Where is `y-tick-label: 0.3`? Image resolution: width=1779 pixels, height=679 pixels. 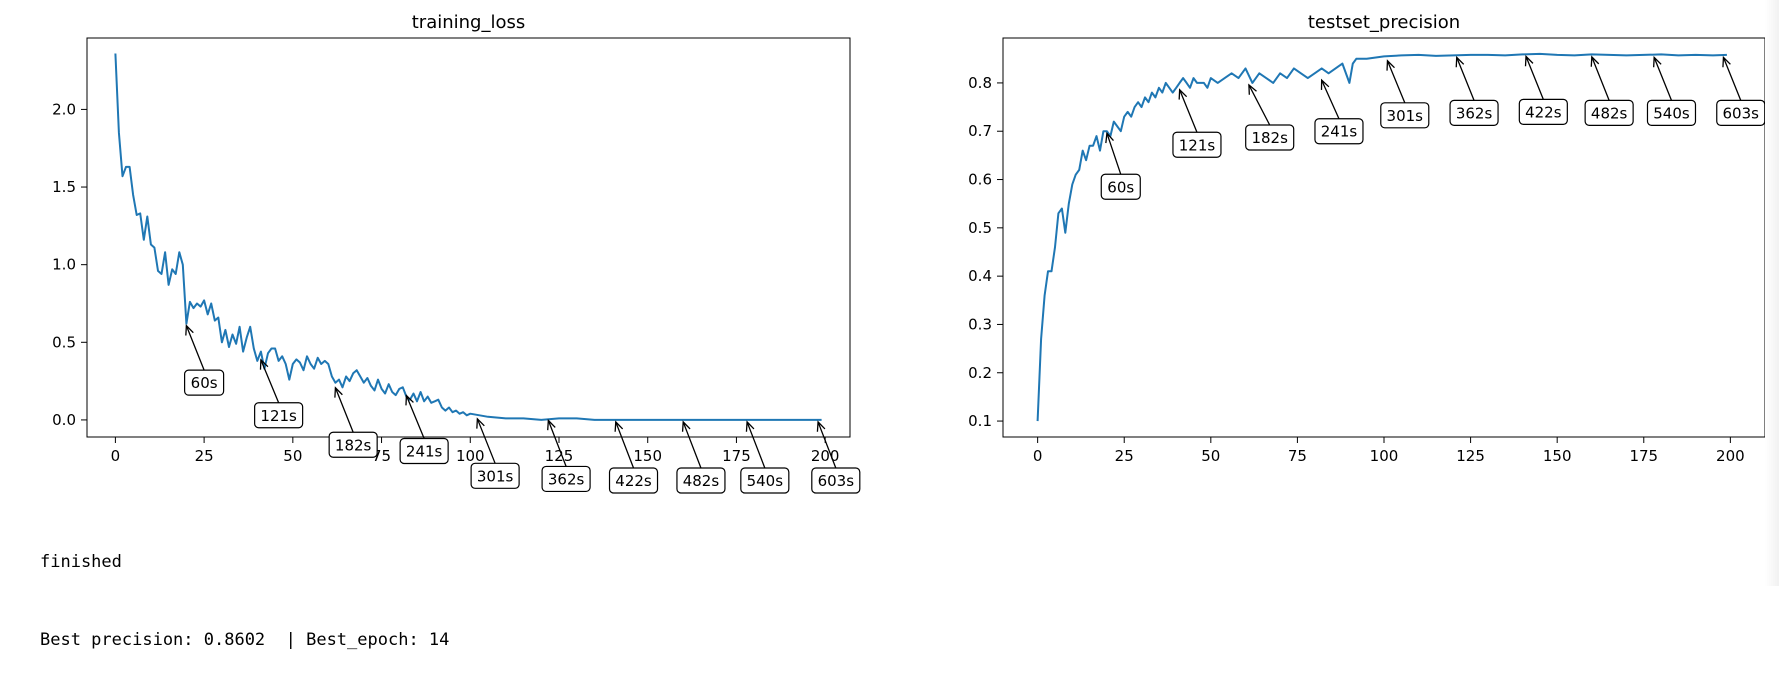 y-tick-label: 0.3 is located at coordinates (980, 324).